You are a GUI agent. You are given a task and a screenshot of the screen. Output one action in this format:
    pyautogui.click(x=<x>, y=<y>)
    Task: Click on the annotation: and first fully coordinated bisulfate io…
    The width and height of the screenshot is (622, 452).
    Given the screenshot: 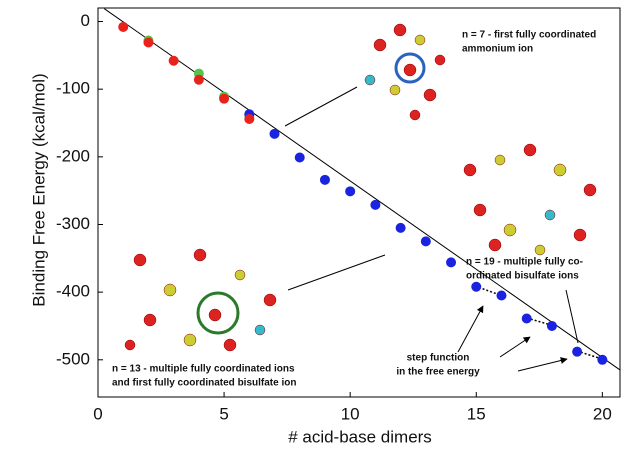 What is the action you would take?
    pyautogui.click(x=204, y=383)
    